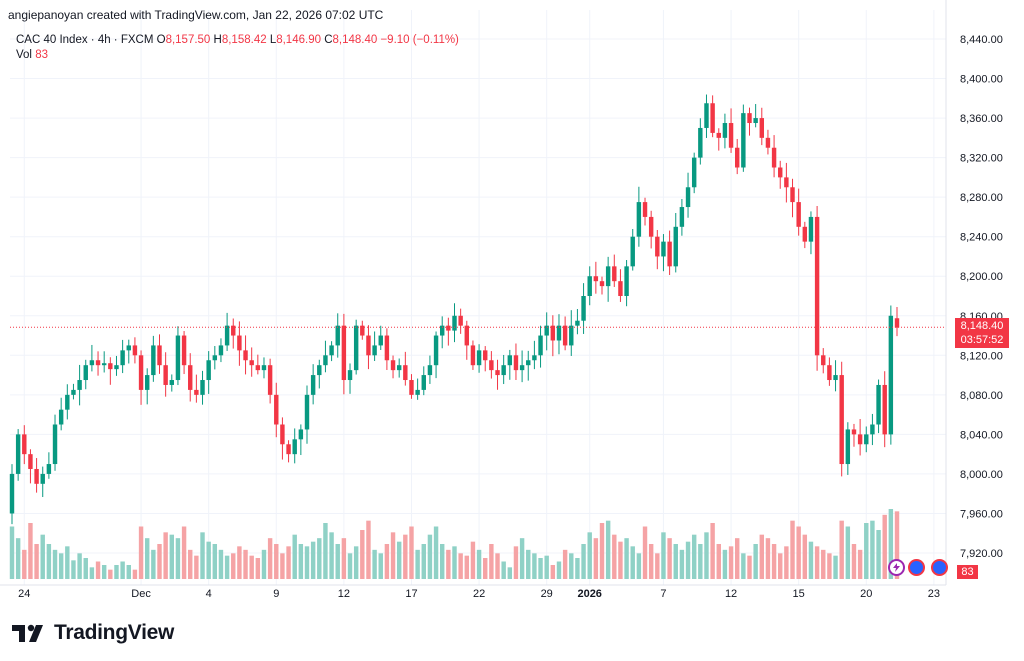  I want to click on tradingview-brand: TradingView, so click(93, 633).